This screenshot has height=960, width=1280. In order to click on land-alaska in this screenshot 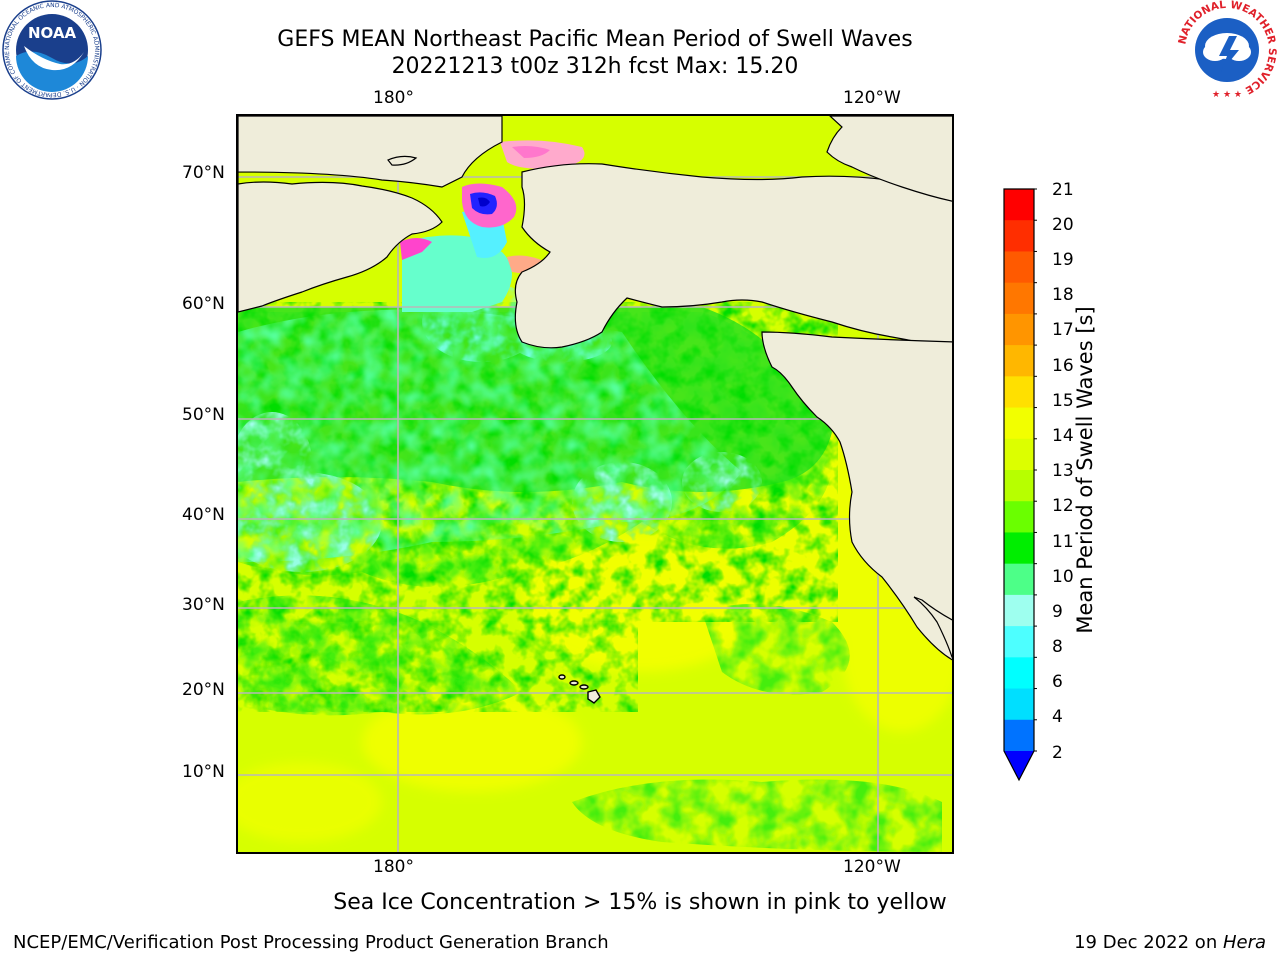, I will do `click(733, 257)`.